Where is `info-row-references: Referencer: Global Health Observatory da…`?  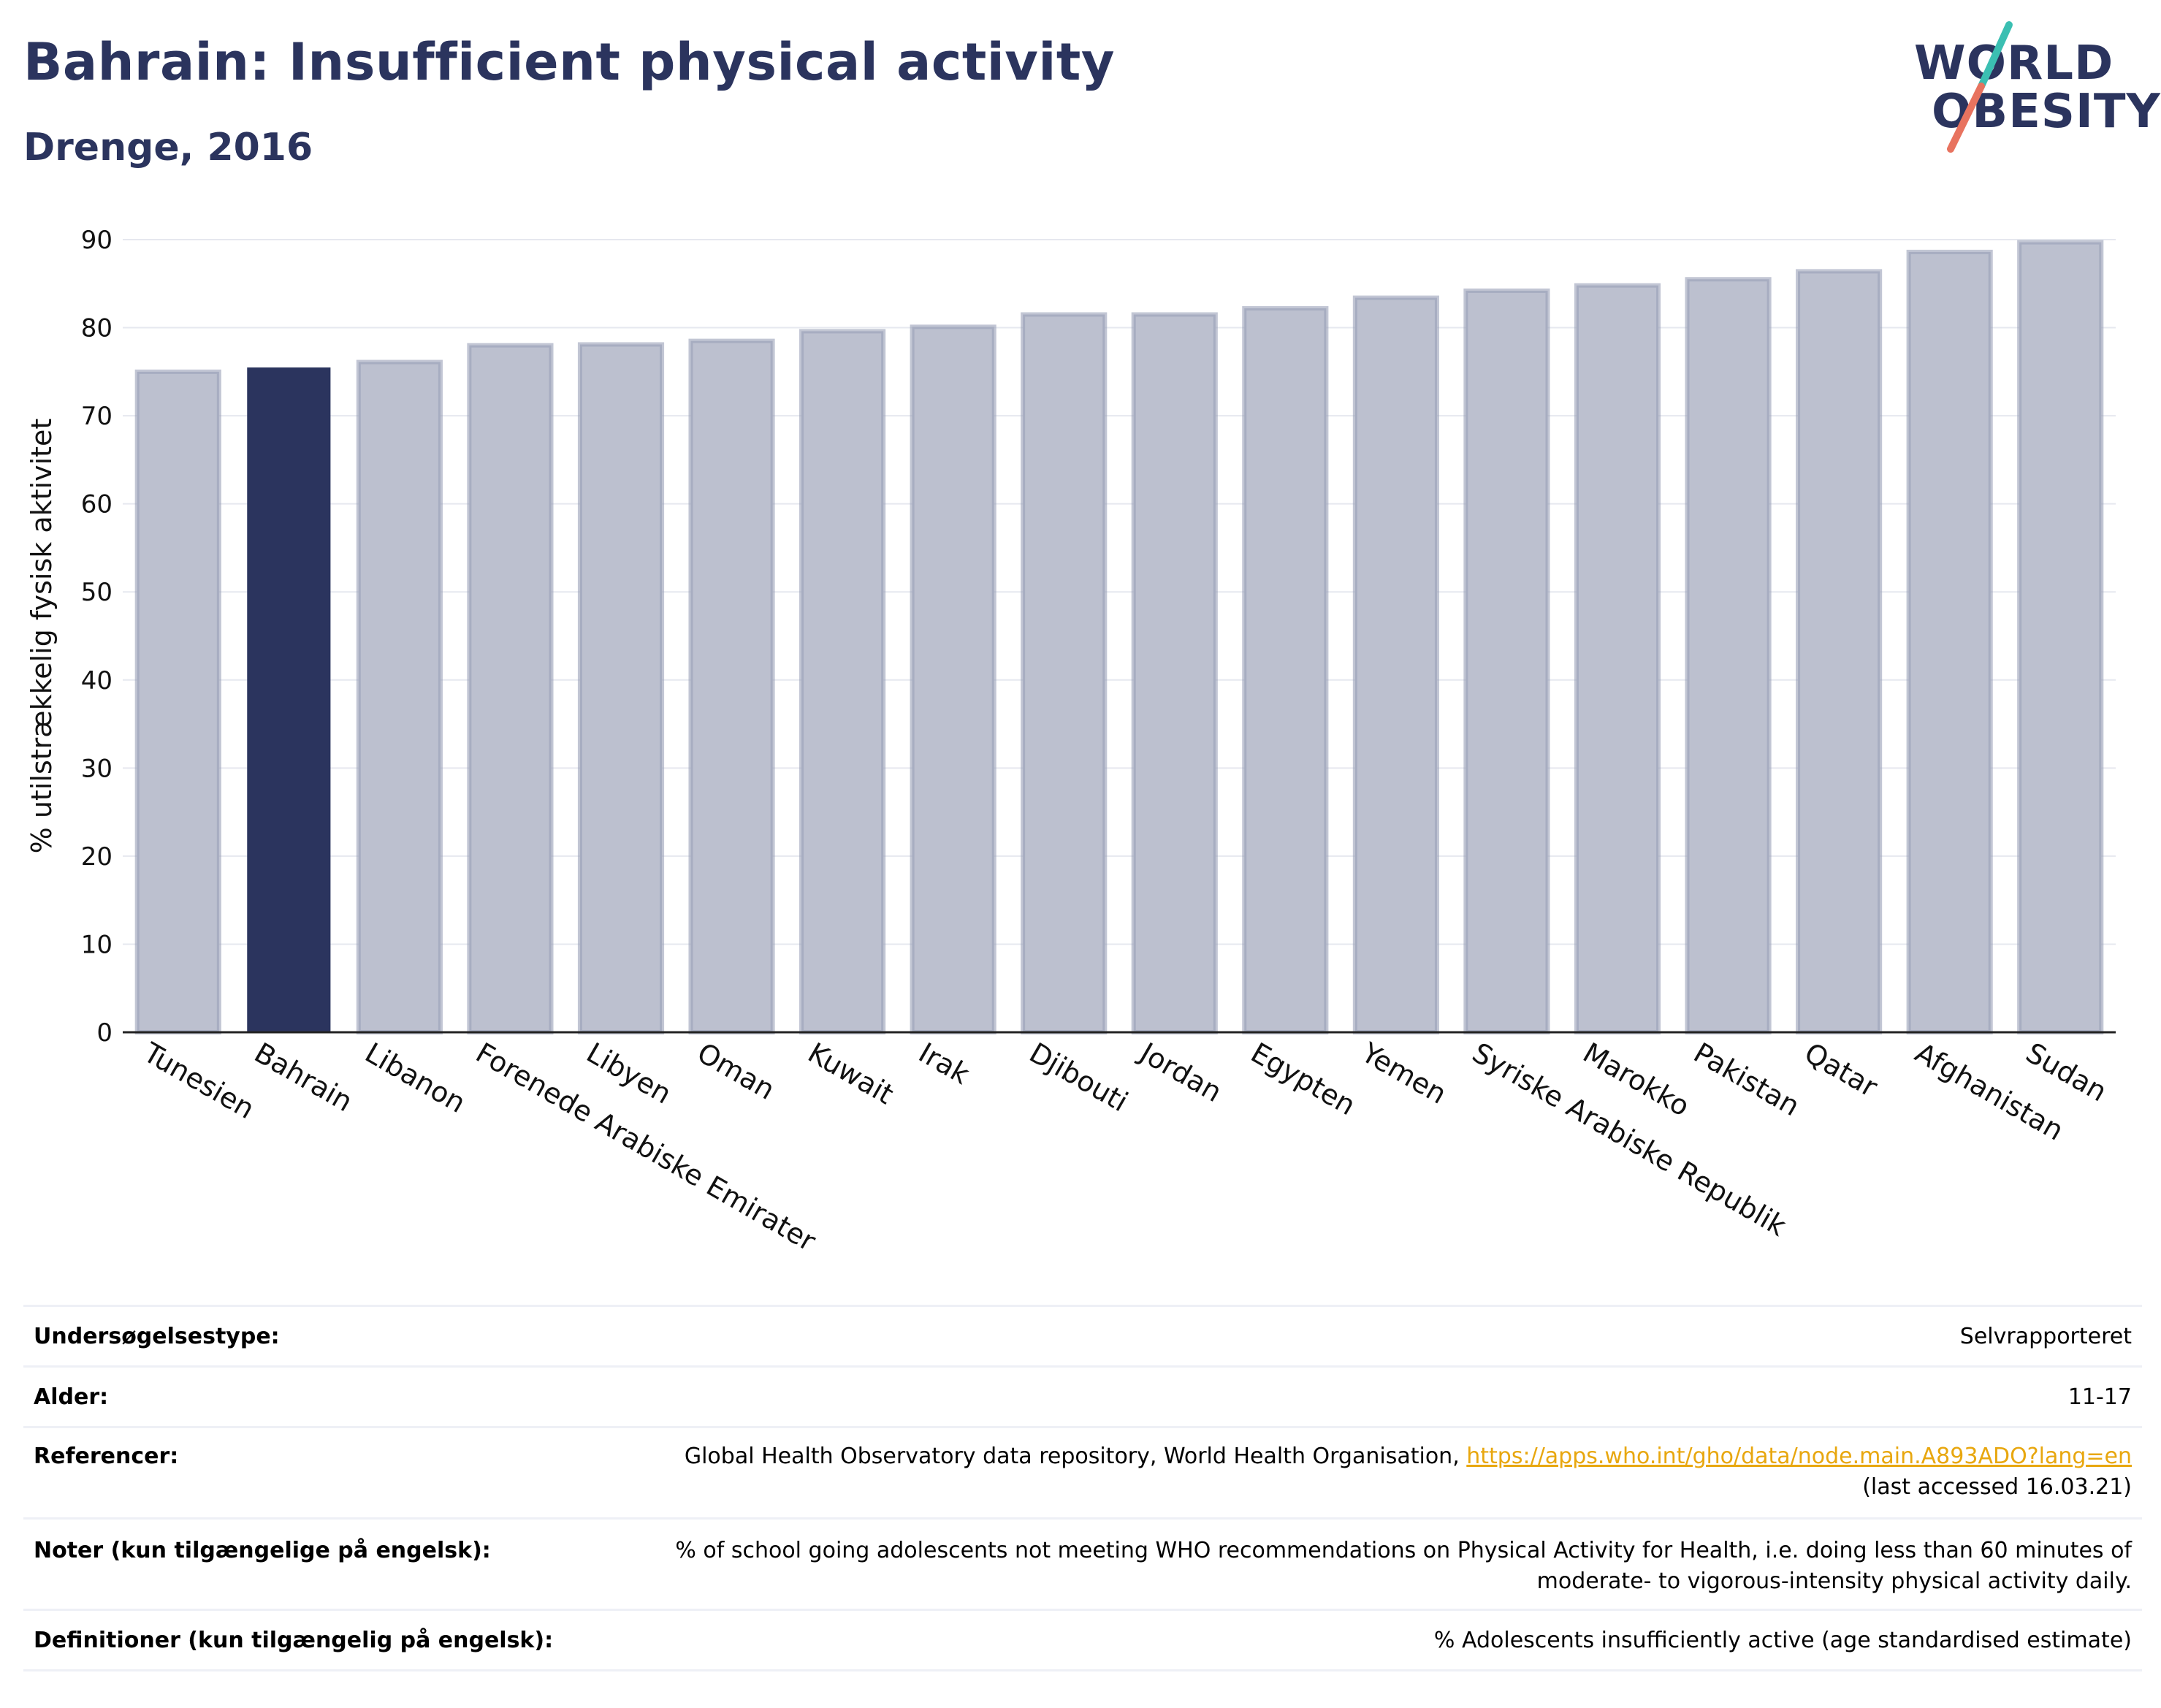
info-row-references: Referencer: Global Health Observatory da… is located at coordinates (1082, 1471).